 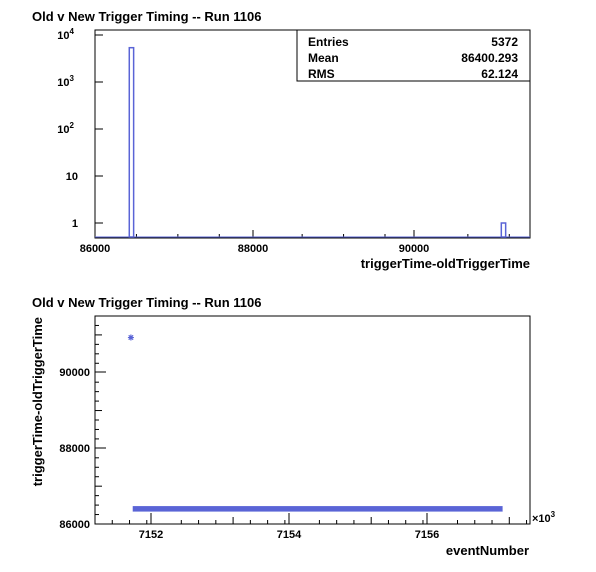 I want to click on y-tick-86000: 86000, so click(x=82, y=525).